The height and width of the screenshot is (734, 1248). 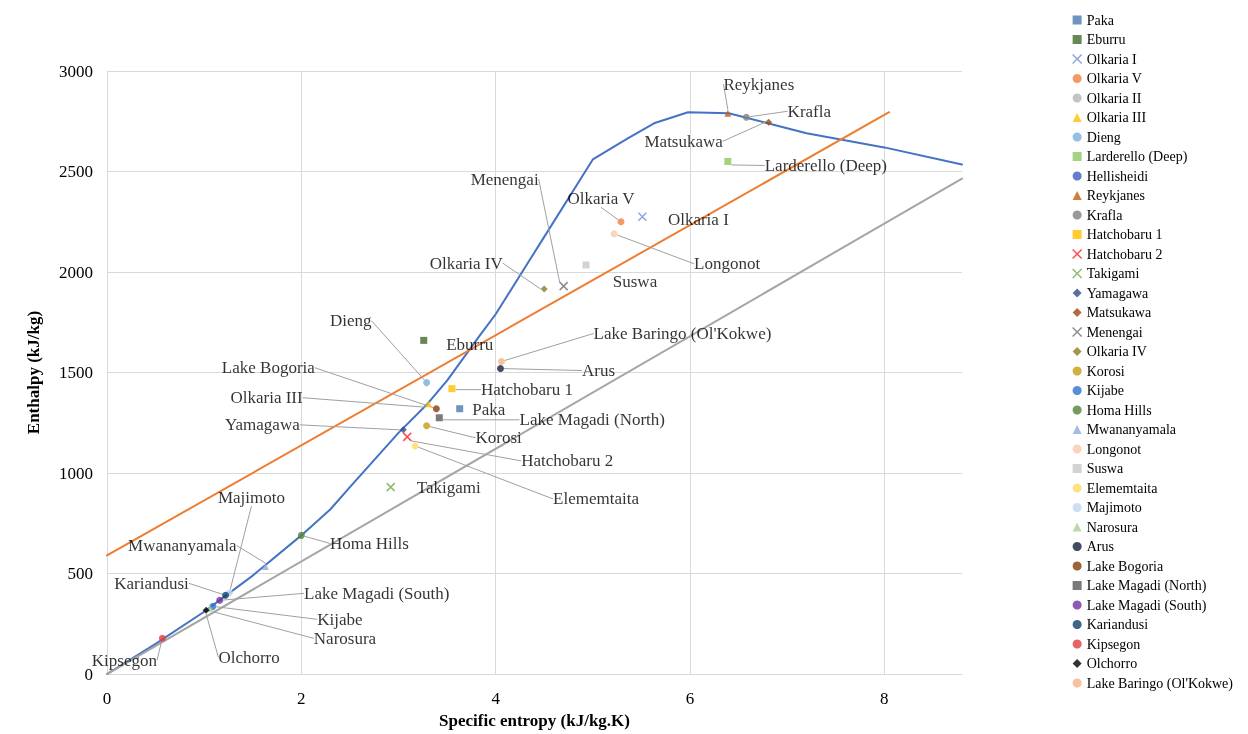 I want to click on x-axis-title: Specific entropy (kJ/kg.K), so click(x=534, y=720).